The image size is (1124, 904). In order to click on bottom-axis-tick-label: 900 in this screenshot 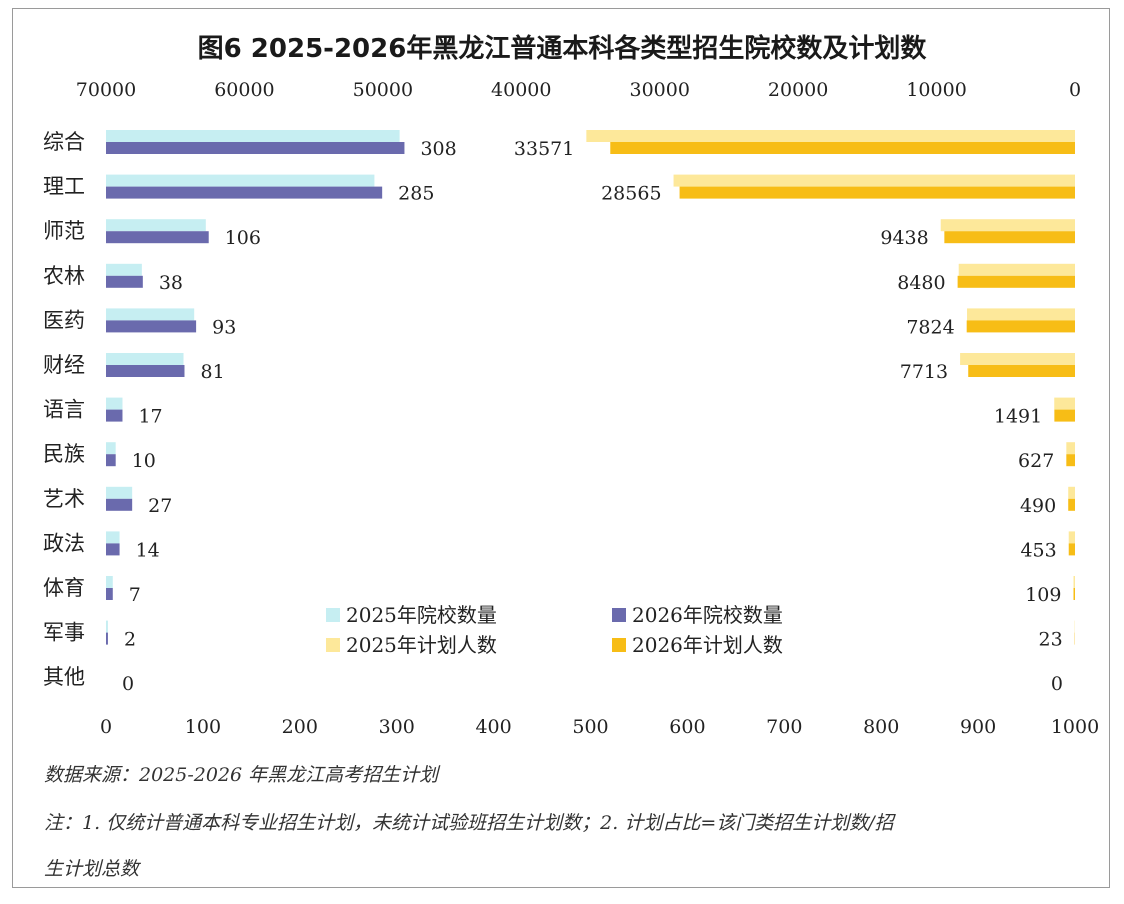, I will do `click(978, 727)`.